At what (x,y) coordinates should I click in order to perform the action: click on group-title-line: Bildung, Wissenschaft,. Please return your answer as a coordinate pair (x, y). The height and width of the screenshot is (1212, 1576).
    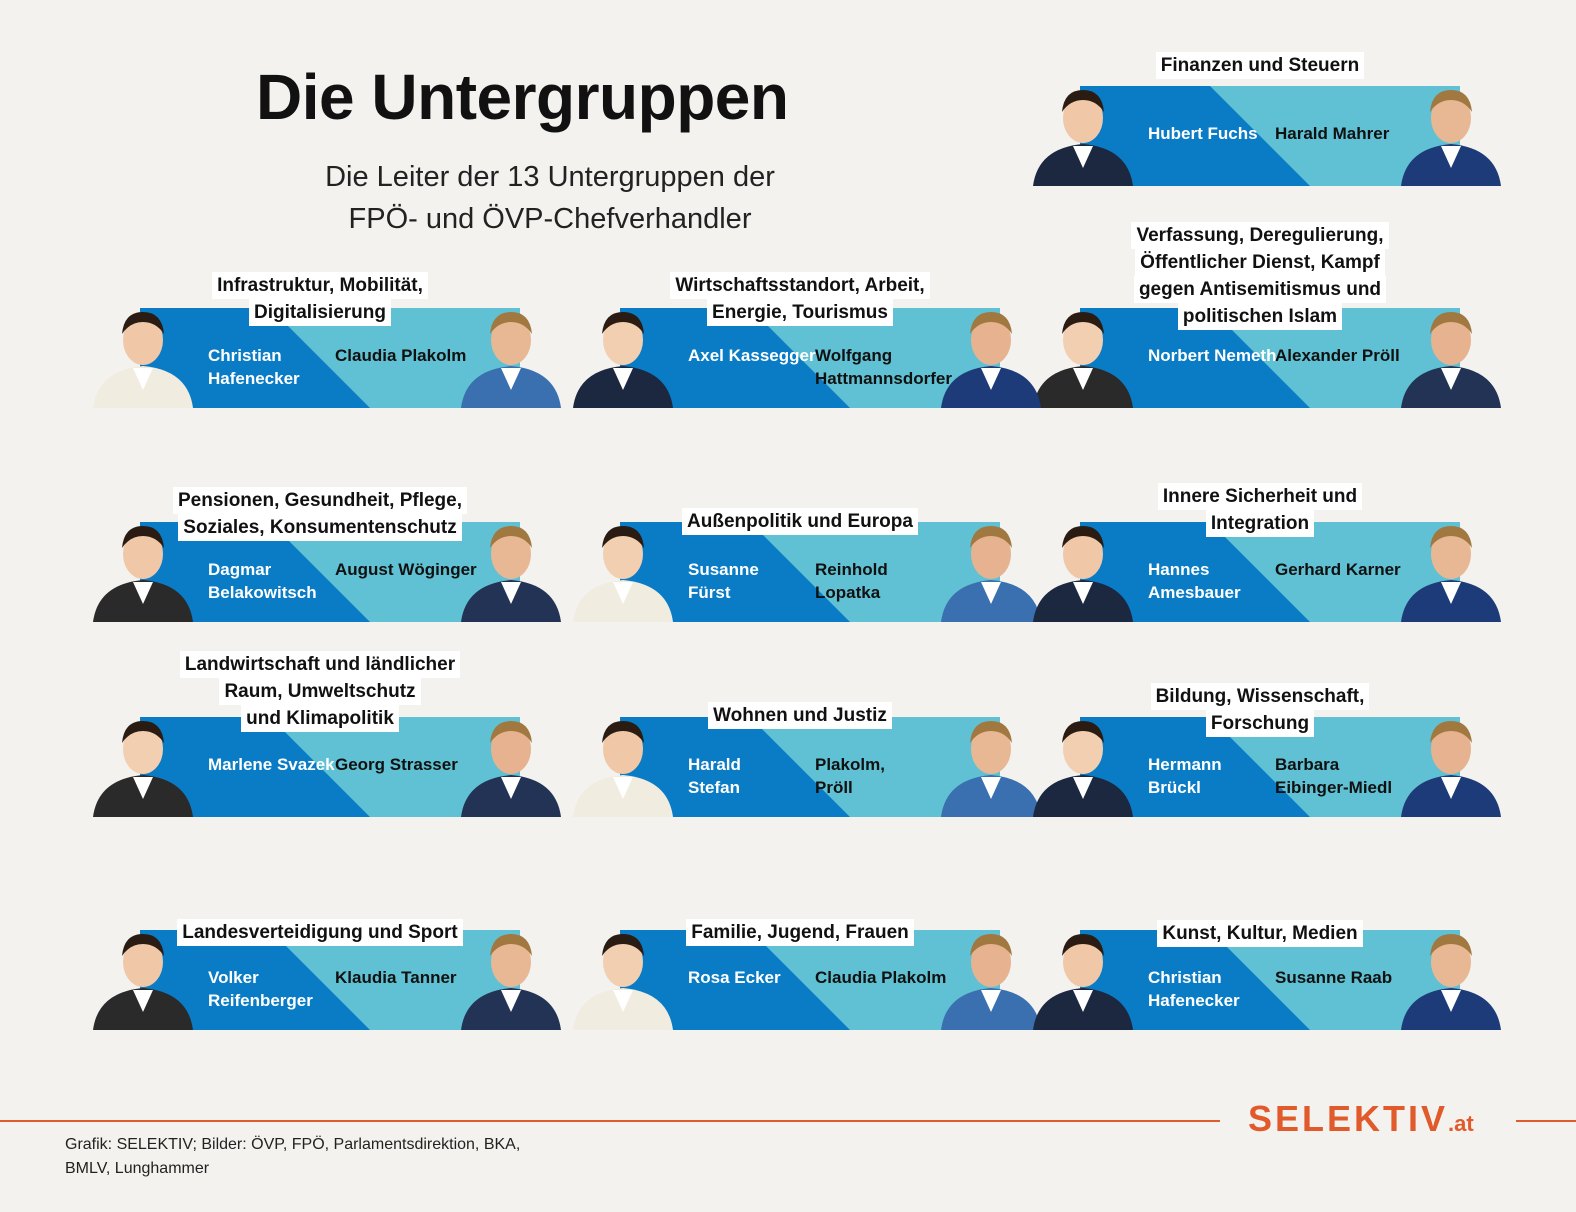
    Looking at the image, I should click on (1260, 696).